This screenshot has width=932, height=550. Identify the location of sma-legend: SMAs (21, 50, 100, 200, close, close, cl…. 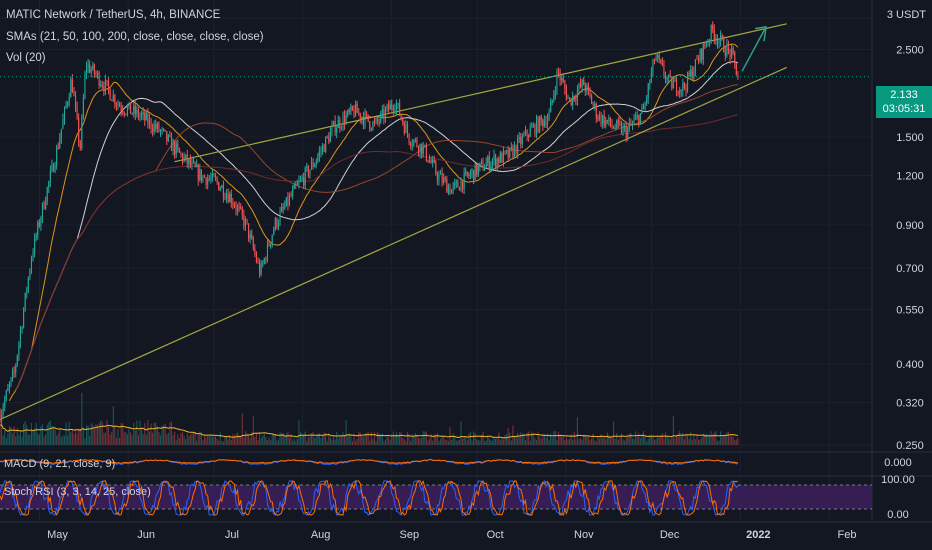
(135, 37).